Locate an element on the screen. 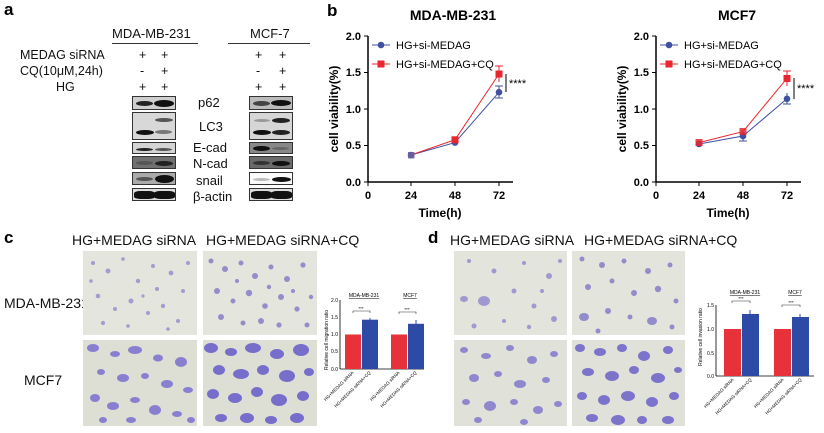  blot-ncad-mcf is located at coordinates (271, 162).